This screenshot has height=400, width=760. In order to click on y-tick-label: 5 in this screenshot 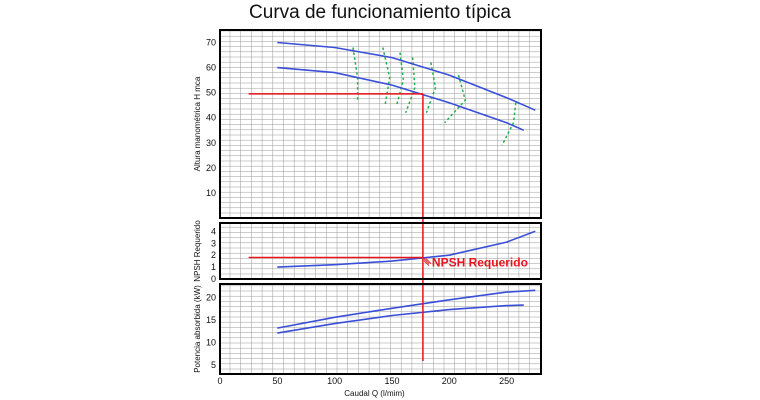, I will do `click(213, 365)`.